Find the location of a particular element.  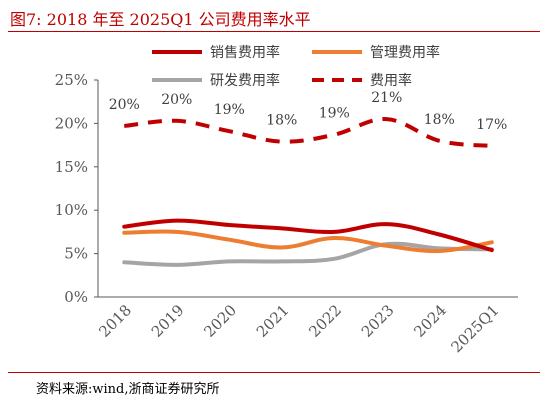

series-line-sales is located at coordinates (308, 235).